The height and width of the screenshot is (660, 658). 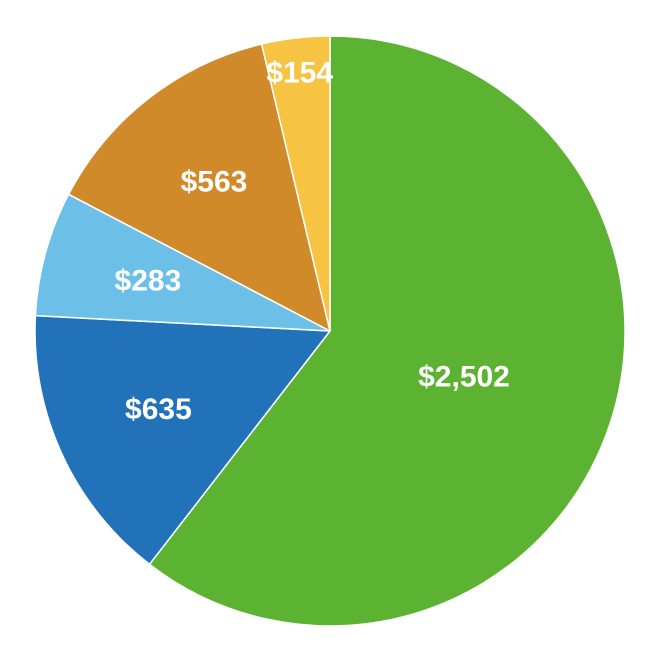 I want to click on slice-label-5: $154, so click(x=299, y=73).